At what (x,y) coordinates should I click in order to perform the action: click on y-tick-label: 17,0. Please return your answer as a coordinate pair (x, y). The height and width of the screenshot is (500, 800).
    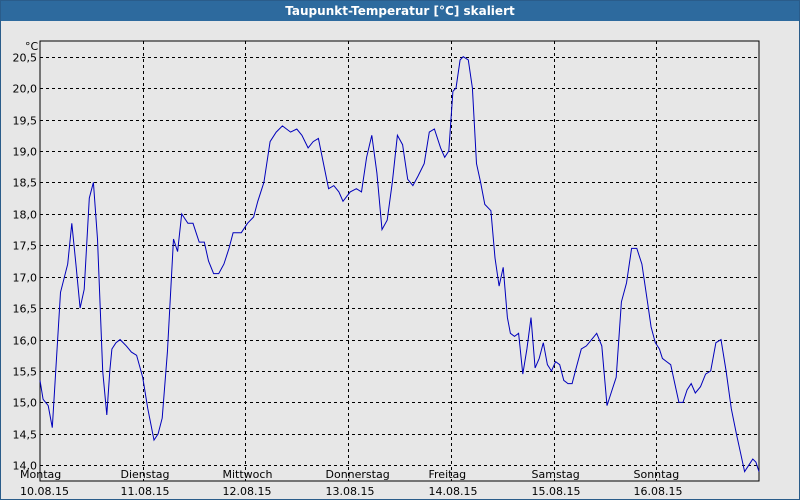
    Looking at the image, I should click on (25, 278).